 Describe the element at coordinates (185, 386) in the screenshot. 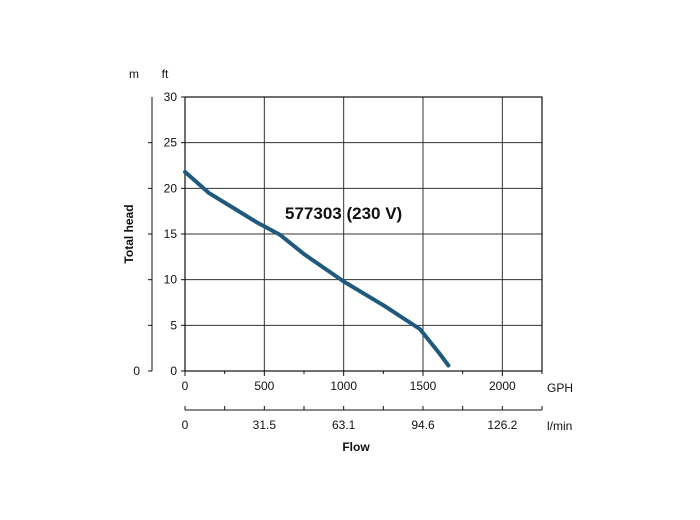

I see `x-tick-label: 0` at that location.